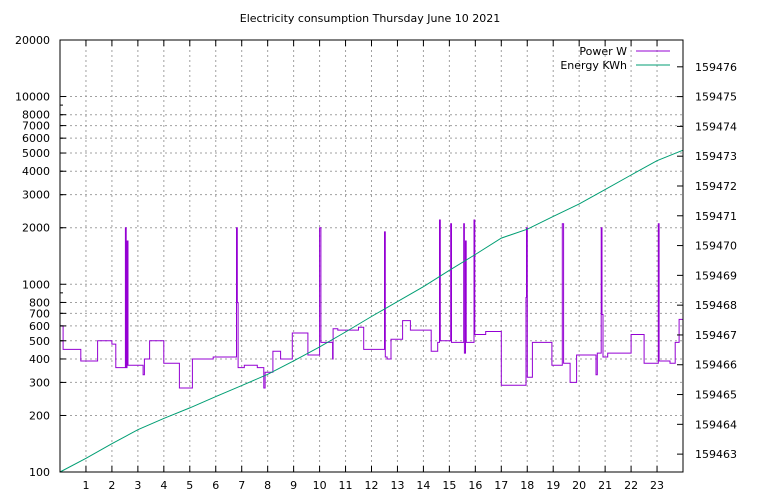 The width and height of the screenshot is (768, 500). What do you see at coordinates (716, 156) in the screenshot?
I see `y-right-tick-label: 159473` at bounding box center [716, 156].